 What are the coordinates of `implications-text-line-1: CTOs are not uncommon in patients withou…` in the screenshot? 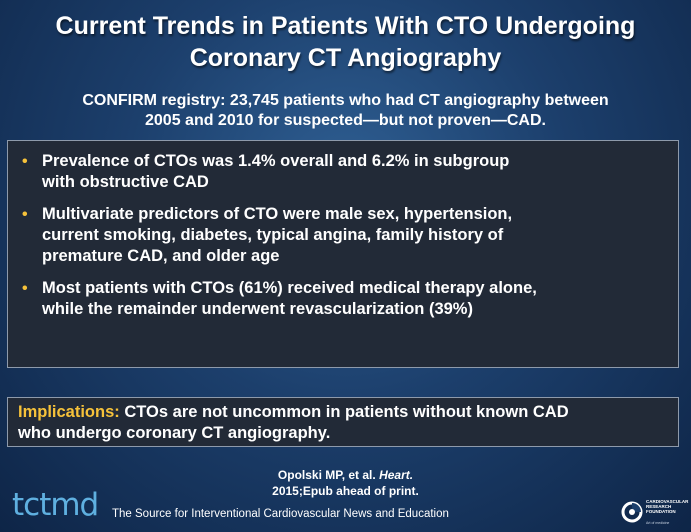 It's located at (344, 412).